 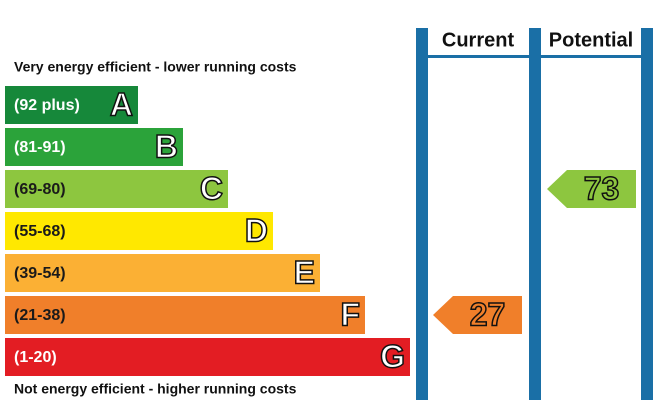 What do you see at coordinates (392, 356) in the screenshot?
I see `band-letter: G` at bounding box center [392, 356].